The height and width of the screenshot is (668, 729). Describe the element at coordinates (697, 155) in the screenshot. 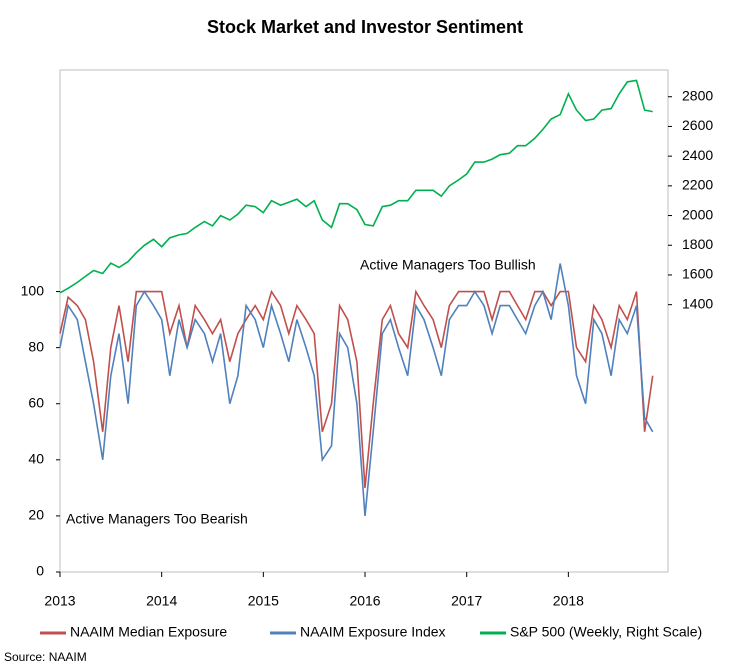

I see `y2-tick-label: 2400` at that location.